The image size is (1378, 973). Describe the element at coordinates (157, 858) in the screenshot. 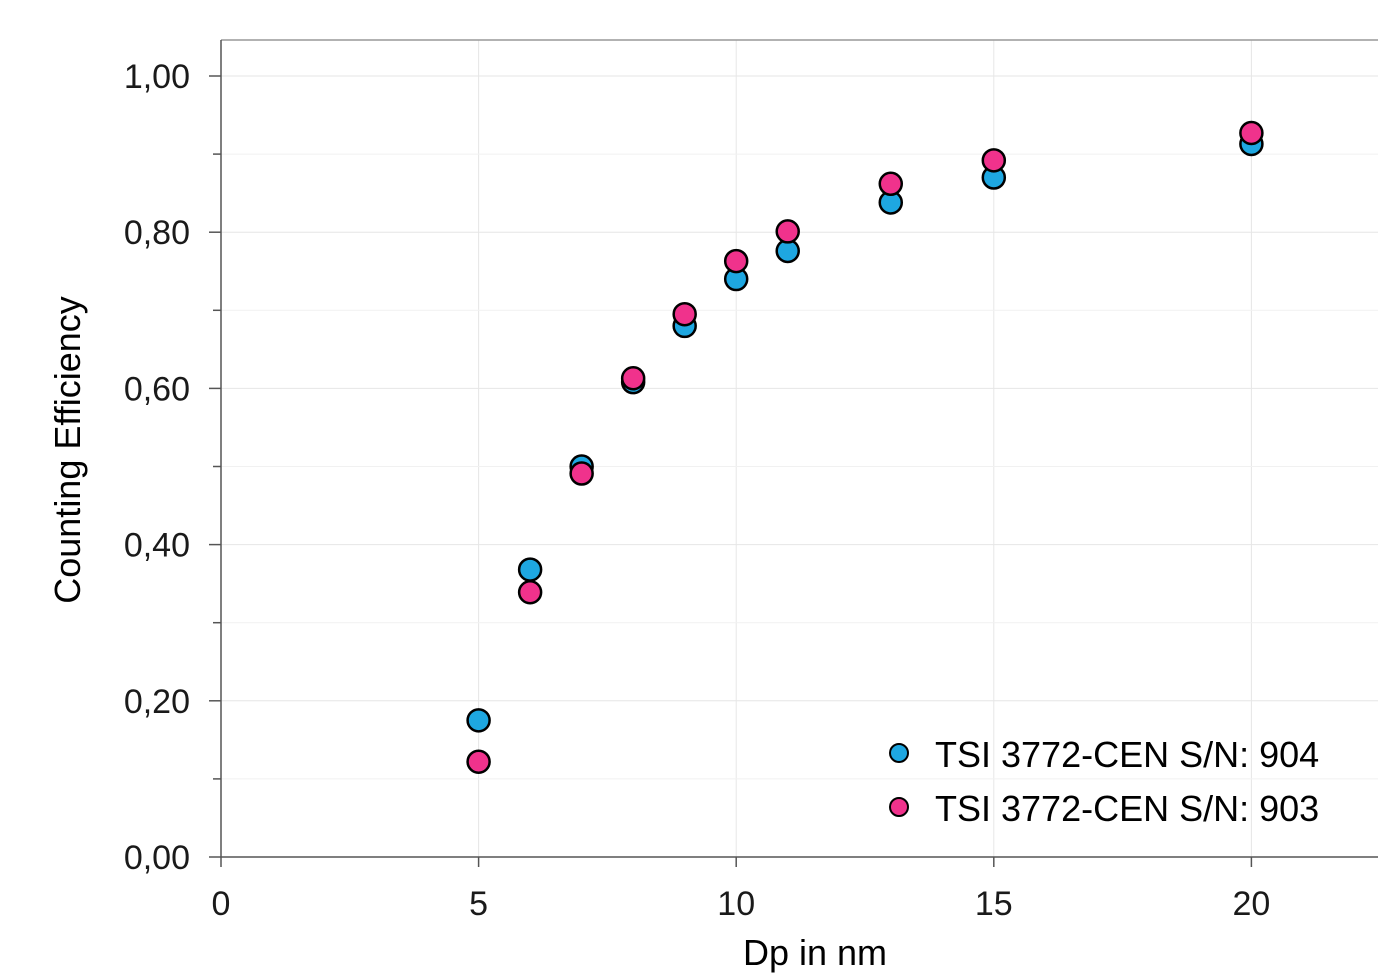

I see `y-tick-label: 0,00` at that location.